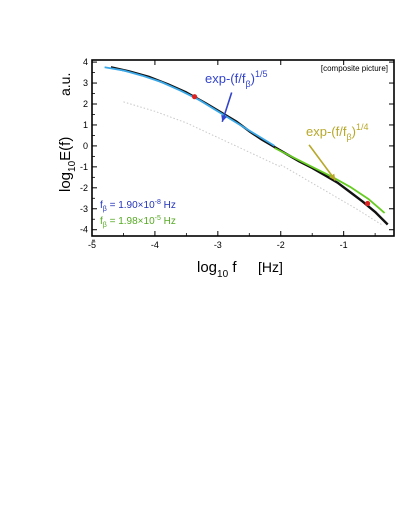 The image size is (407, 532). I want to click on y-tick-label: 4, so click(85, 62).